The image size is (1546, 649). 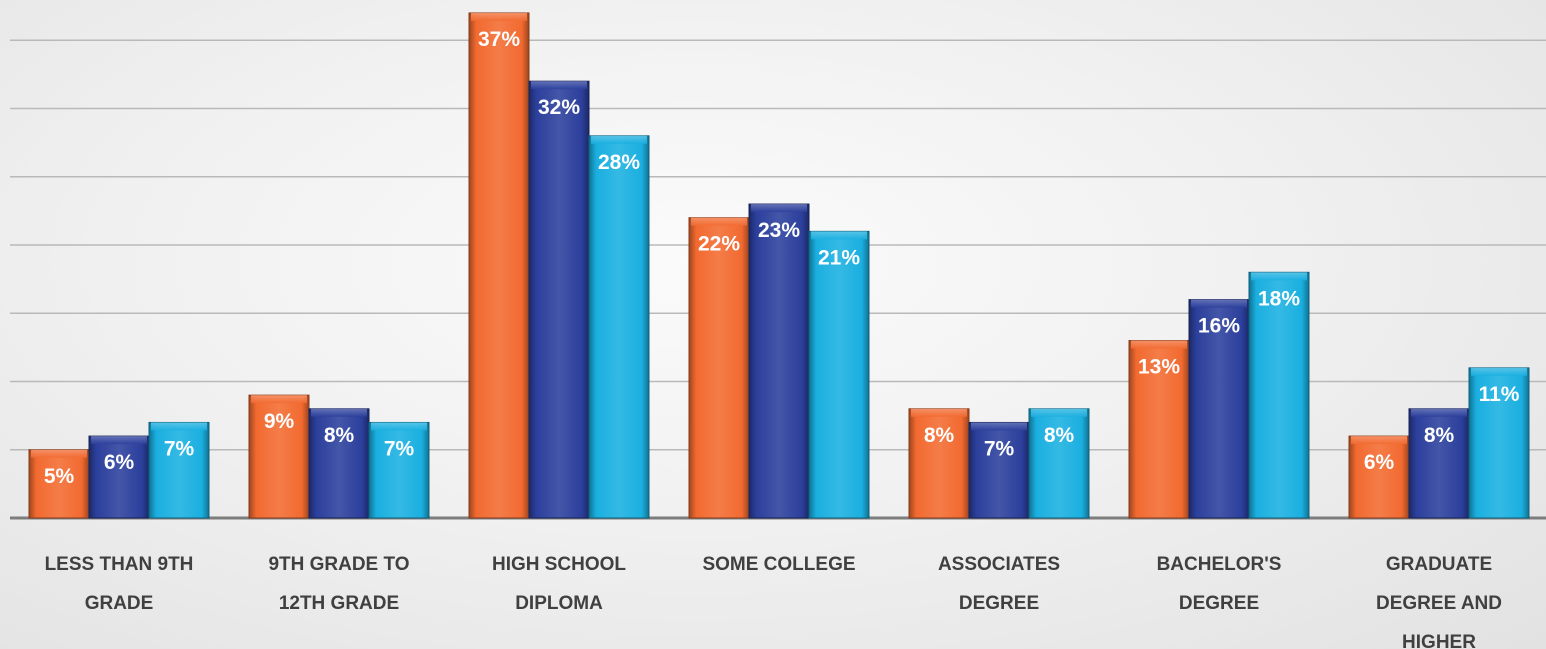 What do you see at coordinates (999, 564) in the screenshot?
I see `category-label: ASSOCIATES` at bounding box center [999, 564].